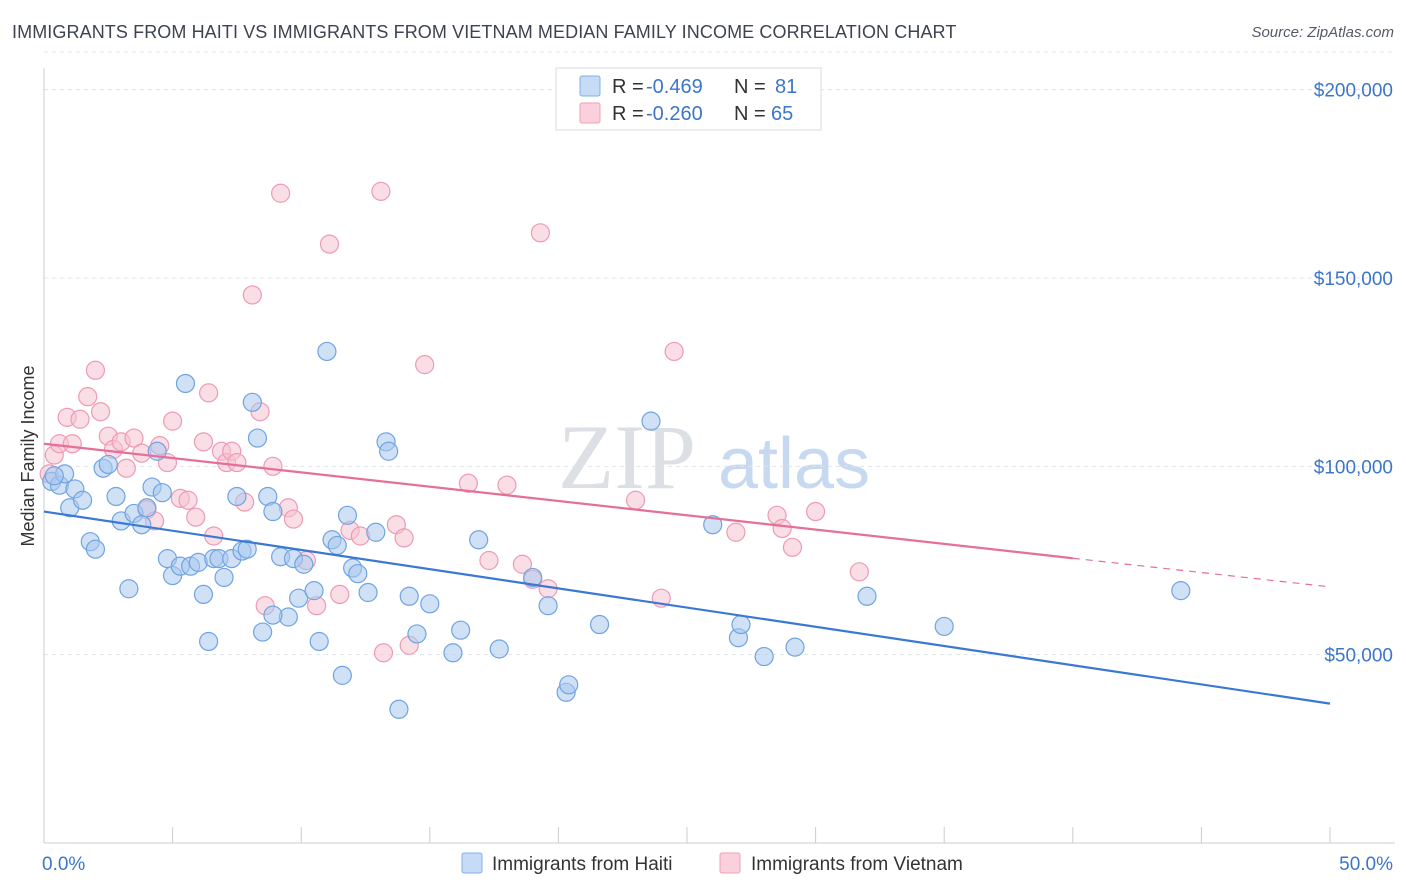  I want to click on watermark-atlas: atlas, so click(794, 464).